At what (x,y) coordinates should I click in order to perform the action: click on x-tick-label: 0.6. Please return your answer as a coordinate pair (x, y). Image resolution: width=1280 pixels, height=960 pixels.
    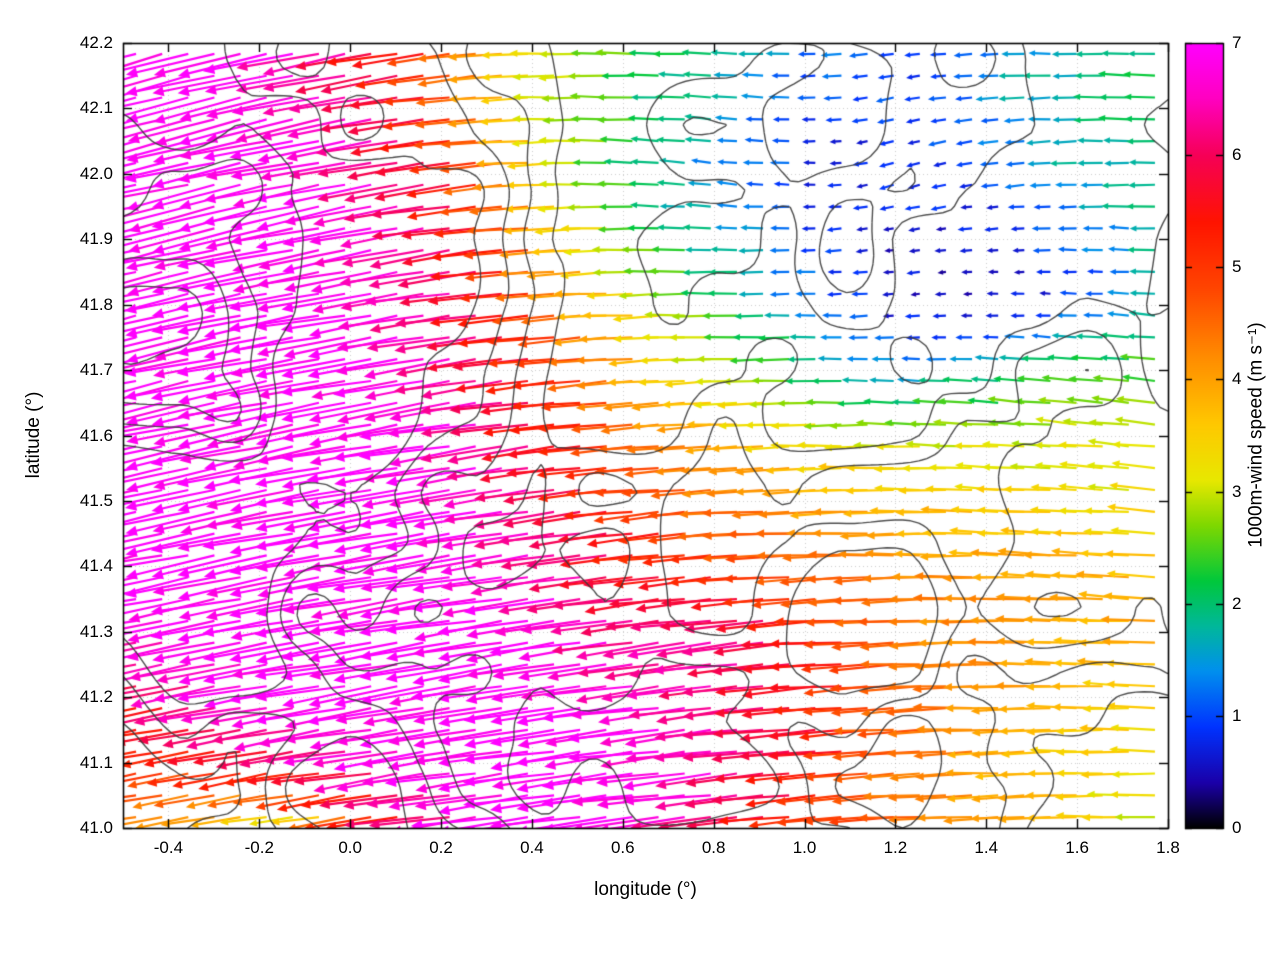
    Looking at the image, I should click on (622, 847).